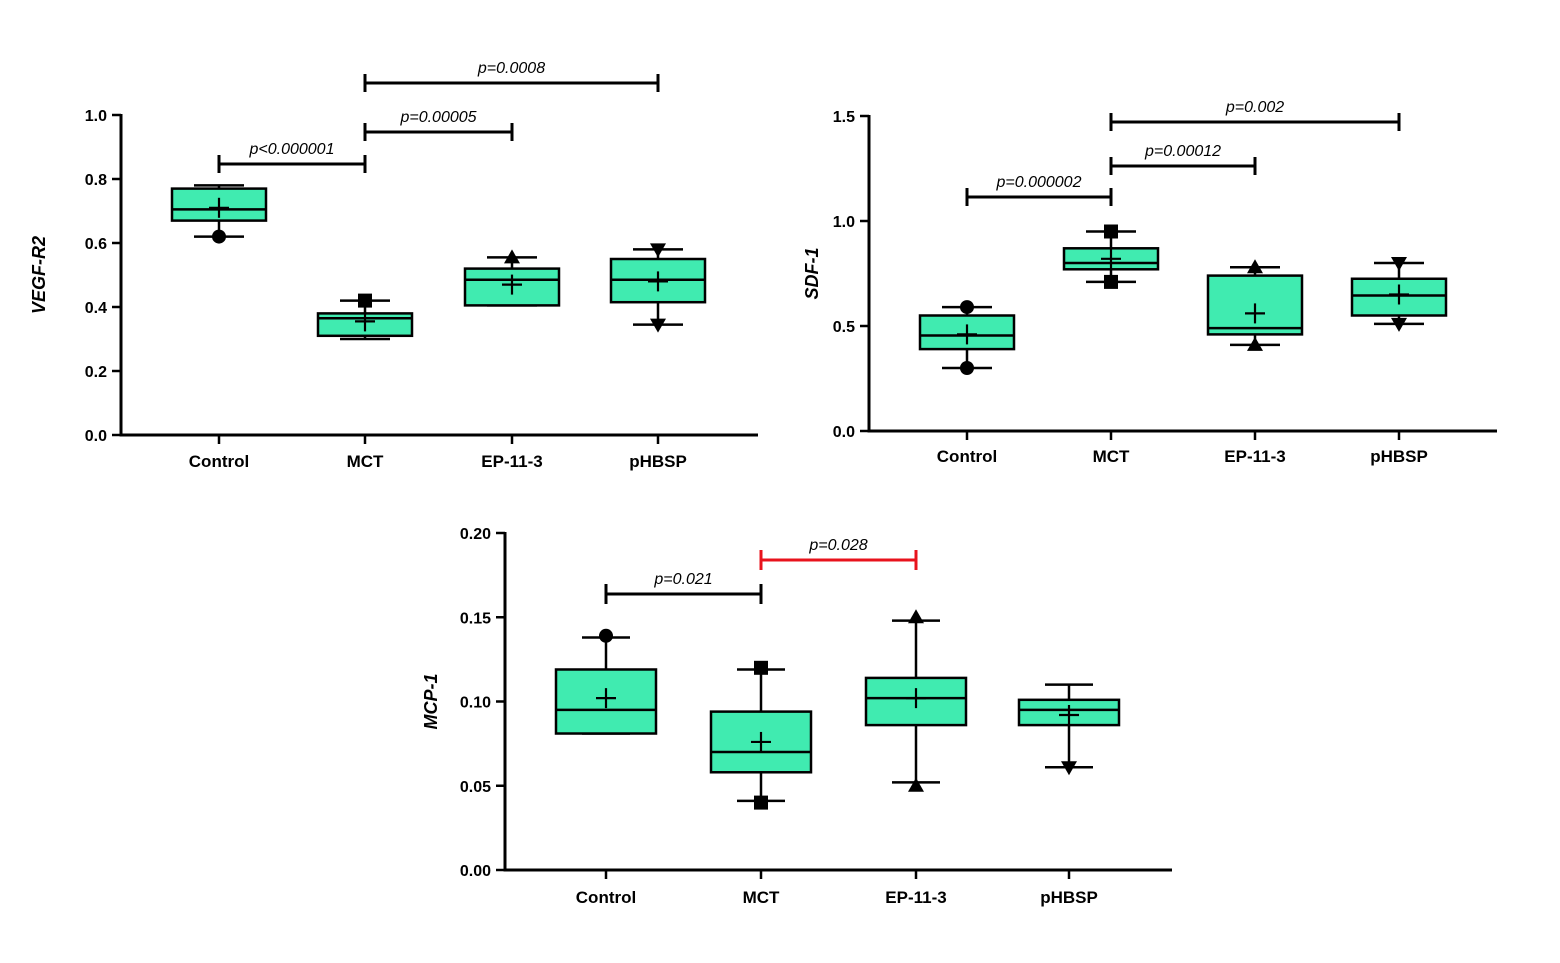  I want to click on significance-bracket: p=0.00005, so click(438, 125).